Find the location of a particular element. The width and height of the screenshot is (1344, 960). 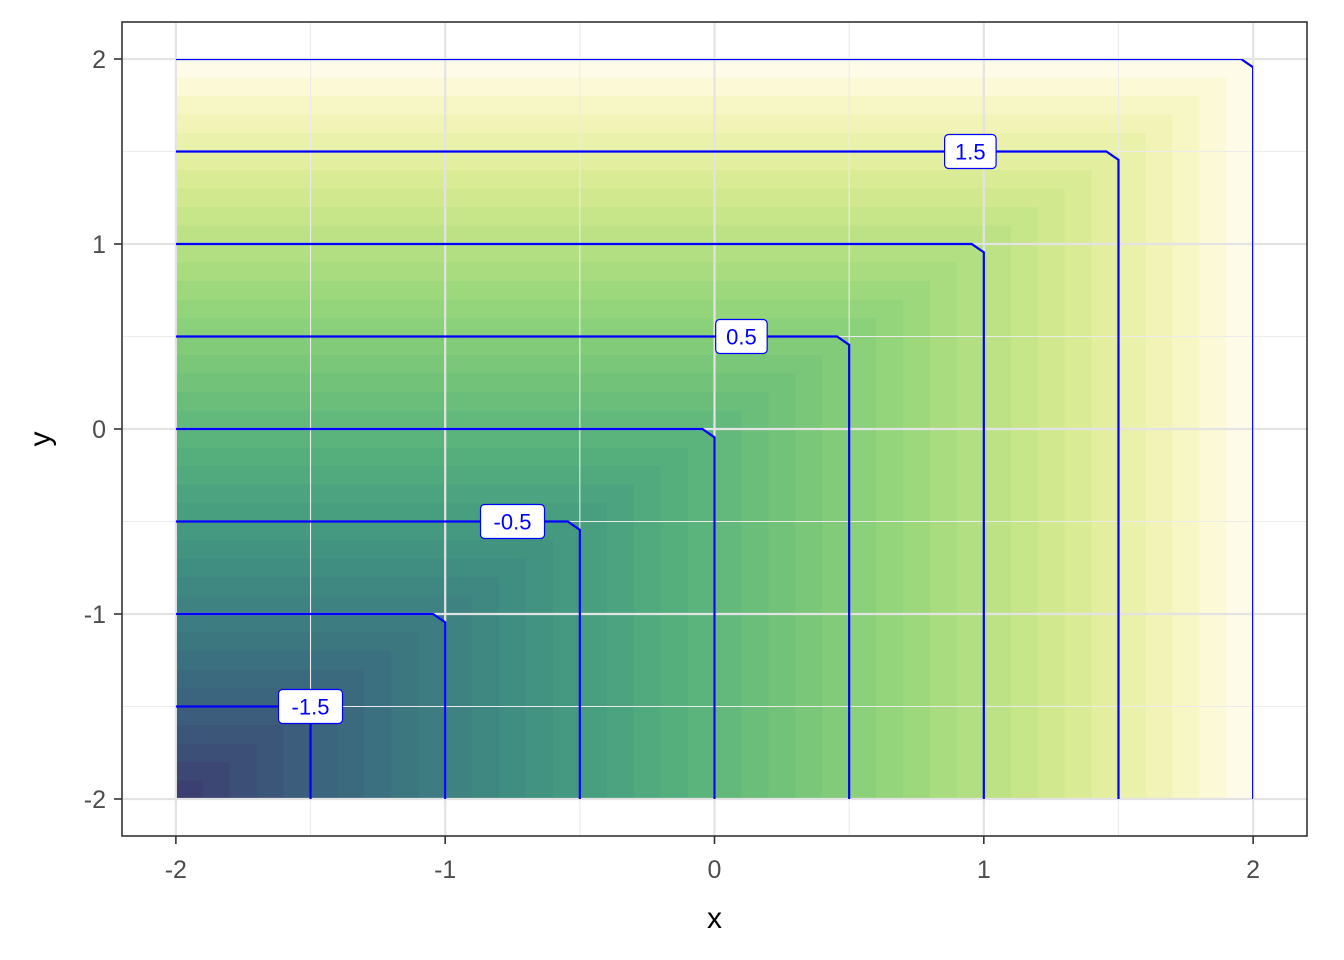

contour-label-text: -1.5 is located at coordinates (311, 707).